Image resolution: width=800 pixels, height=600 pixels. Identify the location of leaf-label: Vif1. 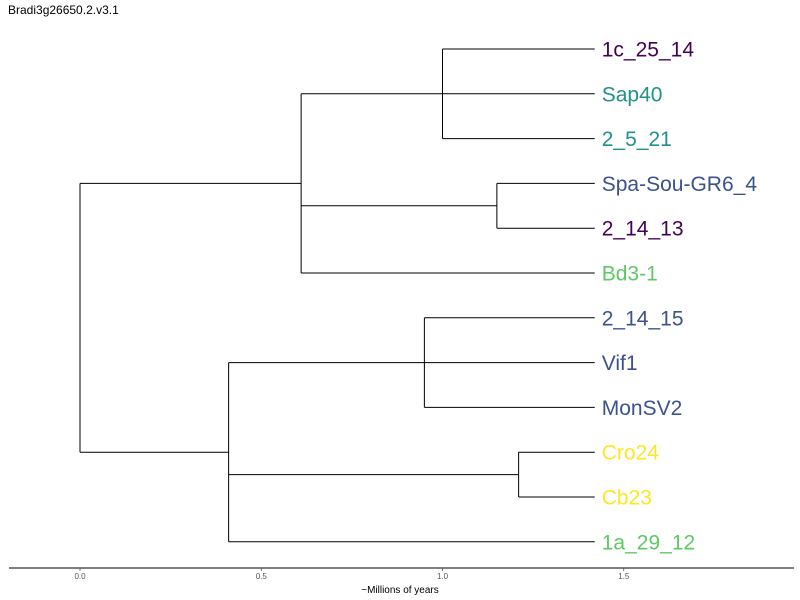
(620, 363).